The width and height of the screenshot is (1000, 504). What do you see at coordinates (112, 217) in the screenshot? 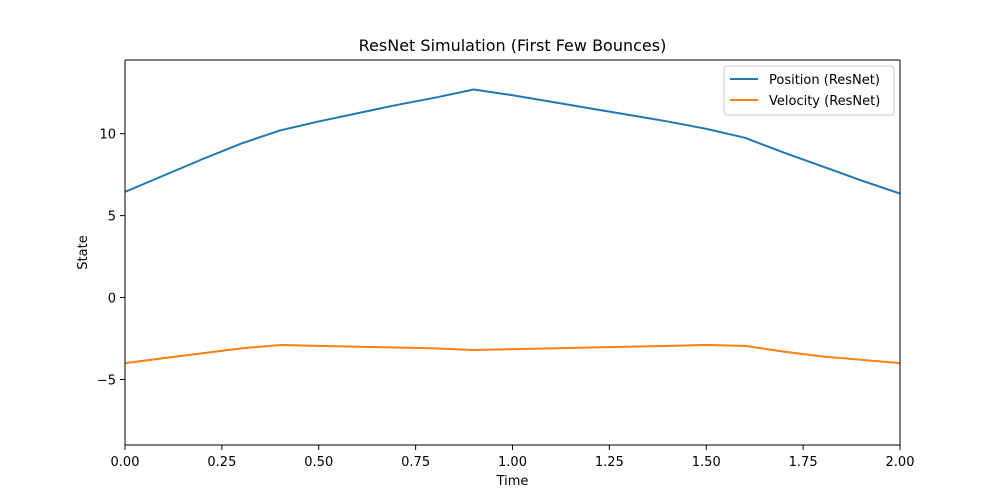
I see `y-tick-label: 5` at bounding box center [112, 217].